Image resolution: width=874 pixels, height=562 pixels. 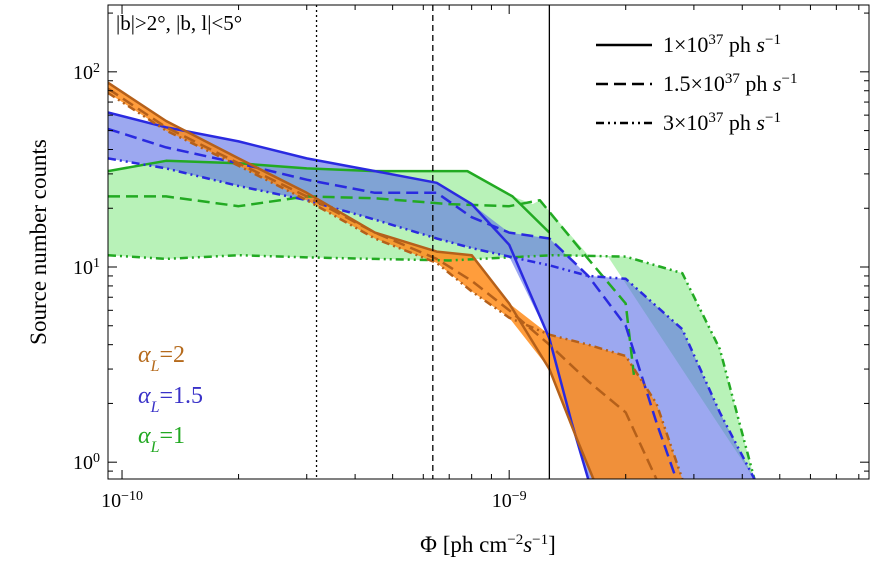 What do you see at coordinates (730, 83) in the screenshot?
I see `legend-label-dashed: 1.5×1037 ph s−1` at bounding box center [730, 83].